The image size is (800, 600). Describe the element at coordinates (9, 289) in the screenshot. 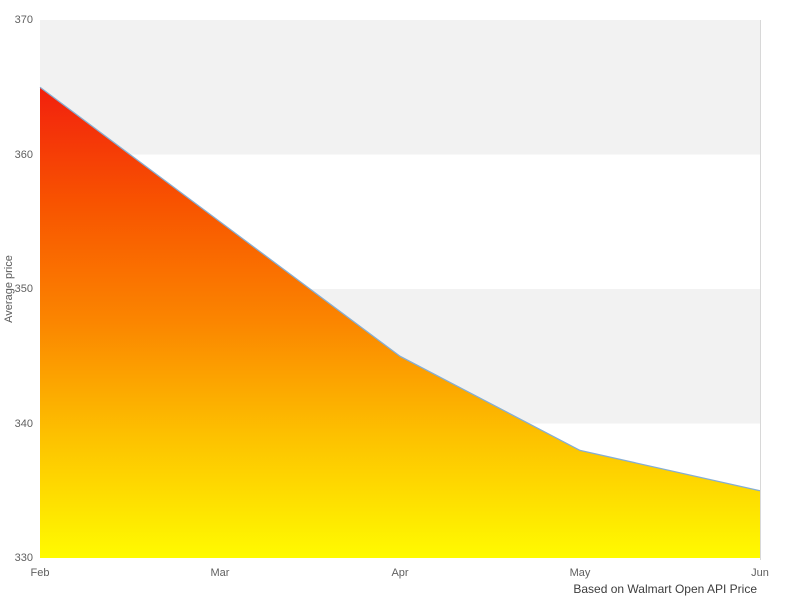

I see `y-axis-title: Average price` at that location.